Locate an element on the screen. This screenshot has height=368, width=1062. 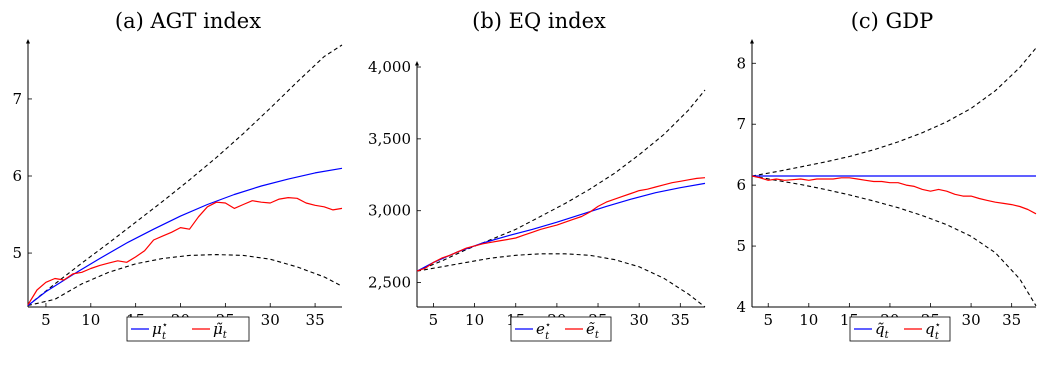
legend-box is located at coordinates (188, 329).